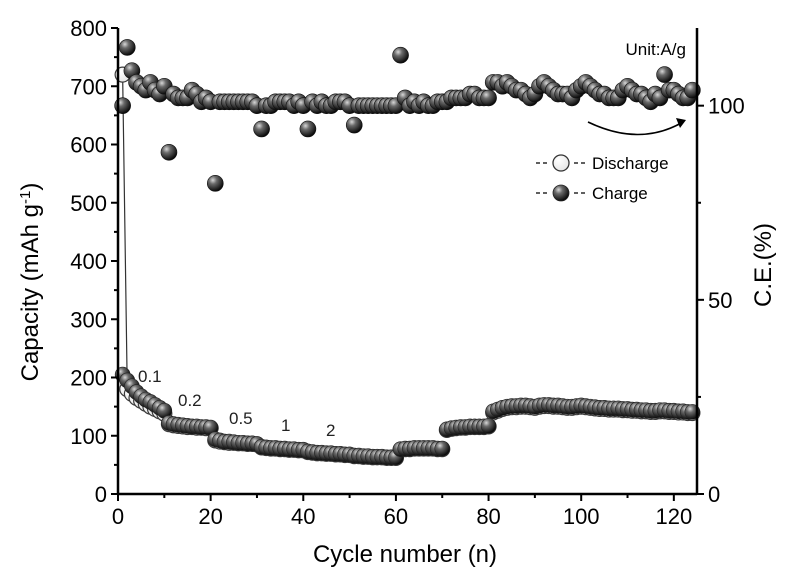  I want to click on rate-label-2: 2, so click(330, 430).